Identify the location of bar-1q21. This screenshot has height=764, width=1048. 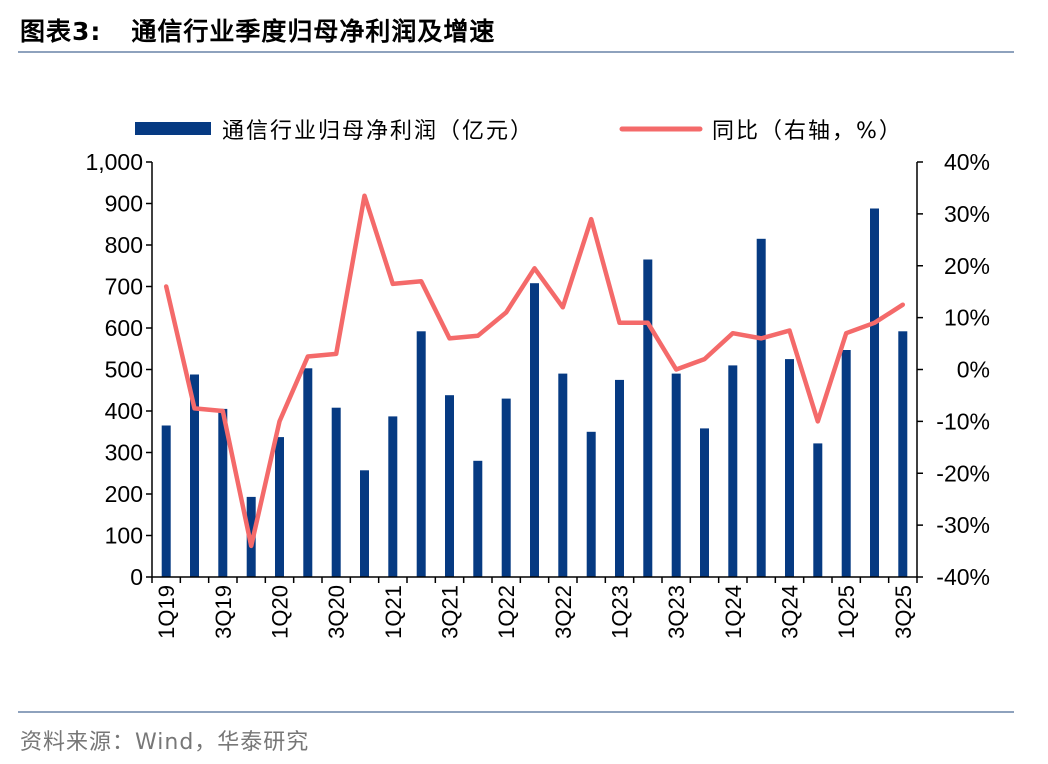
(393, 496).